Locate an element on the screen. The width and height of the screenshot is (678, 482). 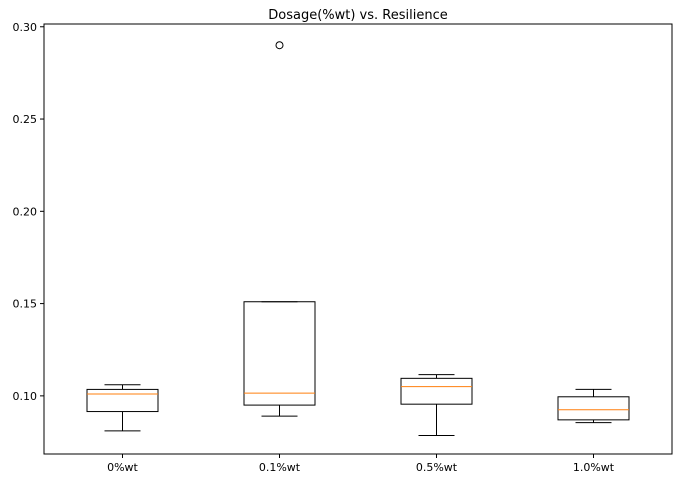
y-tick-label: 0.30 is located at coordinates (25, 27).